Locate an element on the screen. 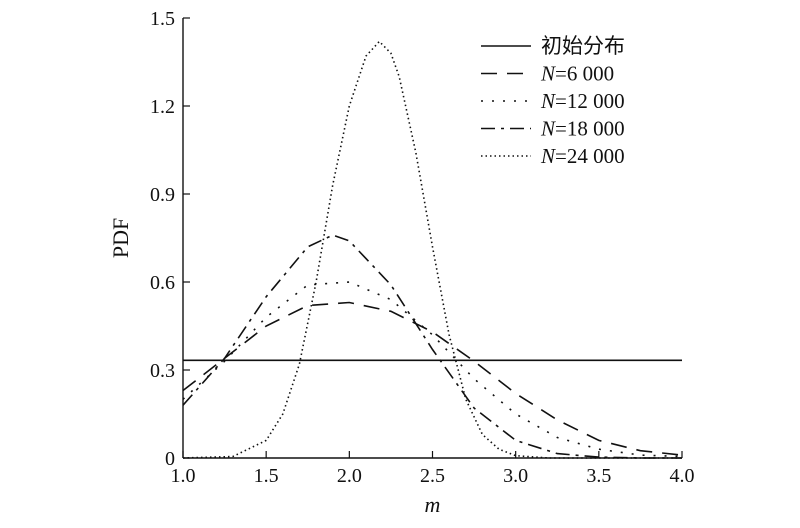 This screenshot has width=800, height=528. x-tick-label: 2.5 is located at coordinates (432, 476).